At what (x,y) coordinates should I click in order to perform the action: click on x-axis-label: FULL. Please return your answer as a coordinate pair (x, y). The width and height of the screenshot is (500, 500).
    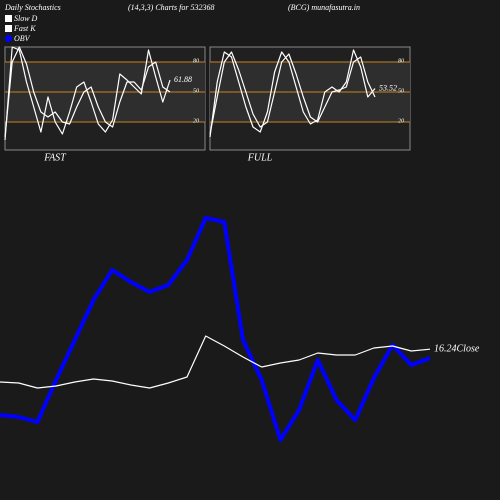
    Looking at the image, I should click on (260, 157).